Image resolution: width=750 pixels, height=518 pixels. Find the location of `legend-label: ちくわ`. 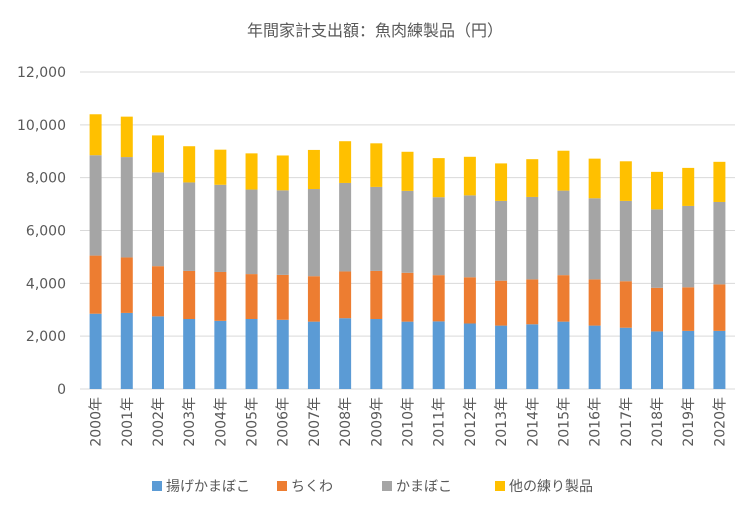

legend-label: ちくわ is located at coordinates (312, 487).